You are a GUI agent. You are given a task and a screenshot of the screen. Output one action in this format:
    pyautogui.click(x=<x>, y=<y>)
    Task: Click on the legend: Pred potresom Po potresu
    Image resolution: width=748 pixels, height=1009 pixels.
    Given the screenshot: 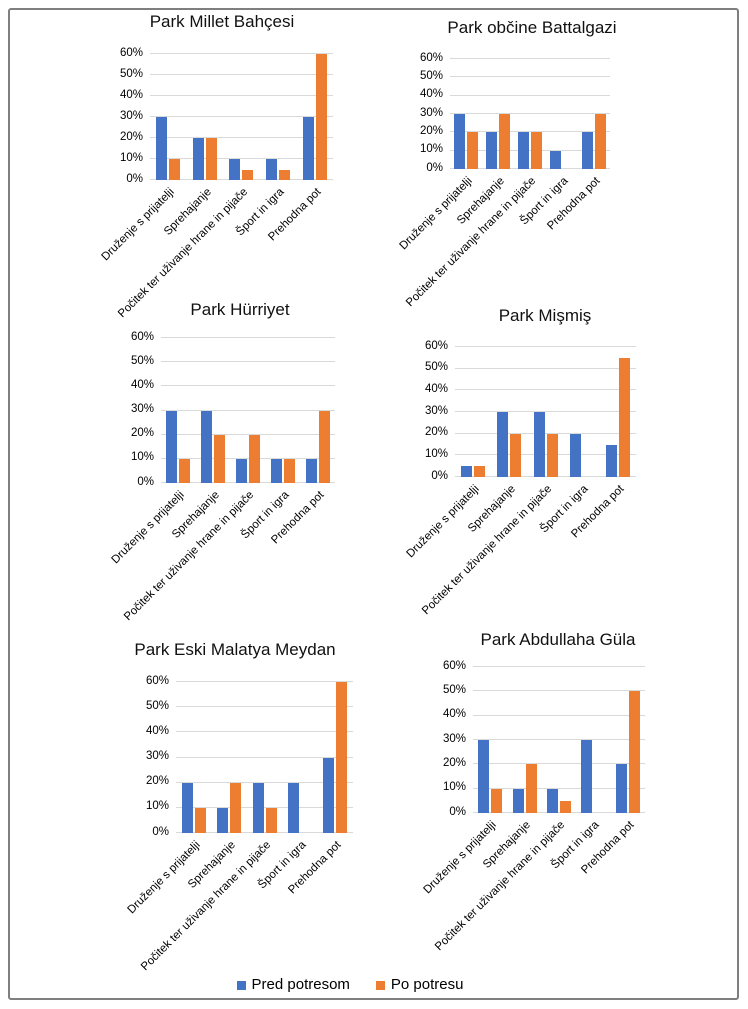 What is the action you would take?
    pyautogui.click(x=350, y=984)
    